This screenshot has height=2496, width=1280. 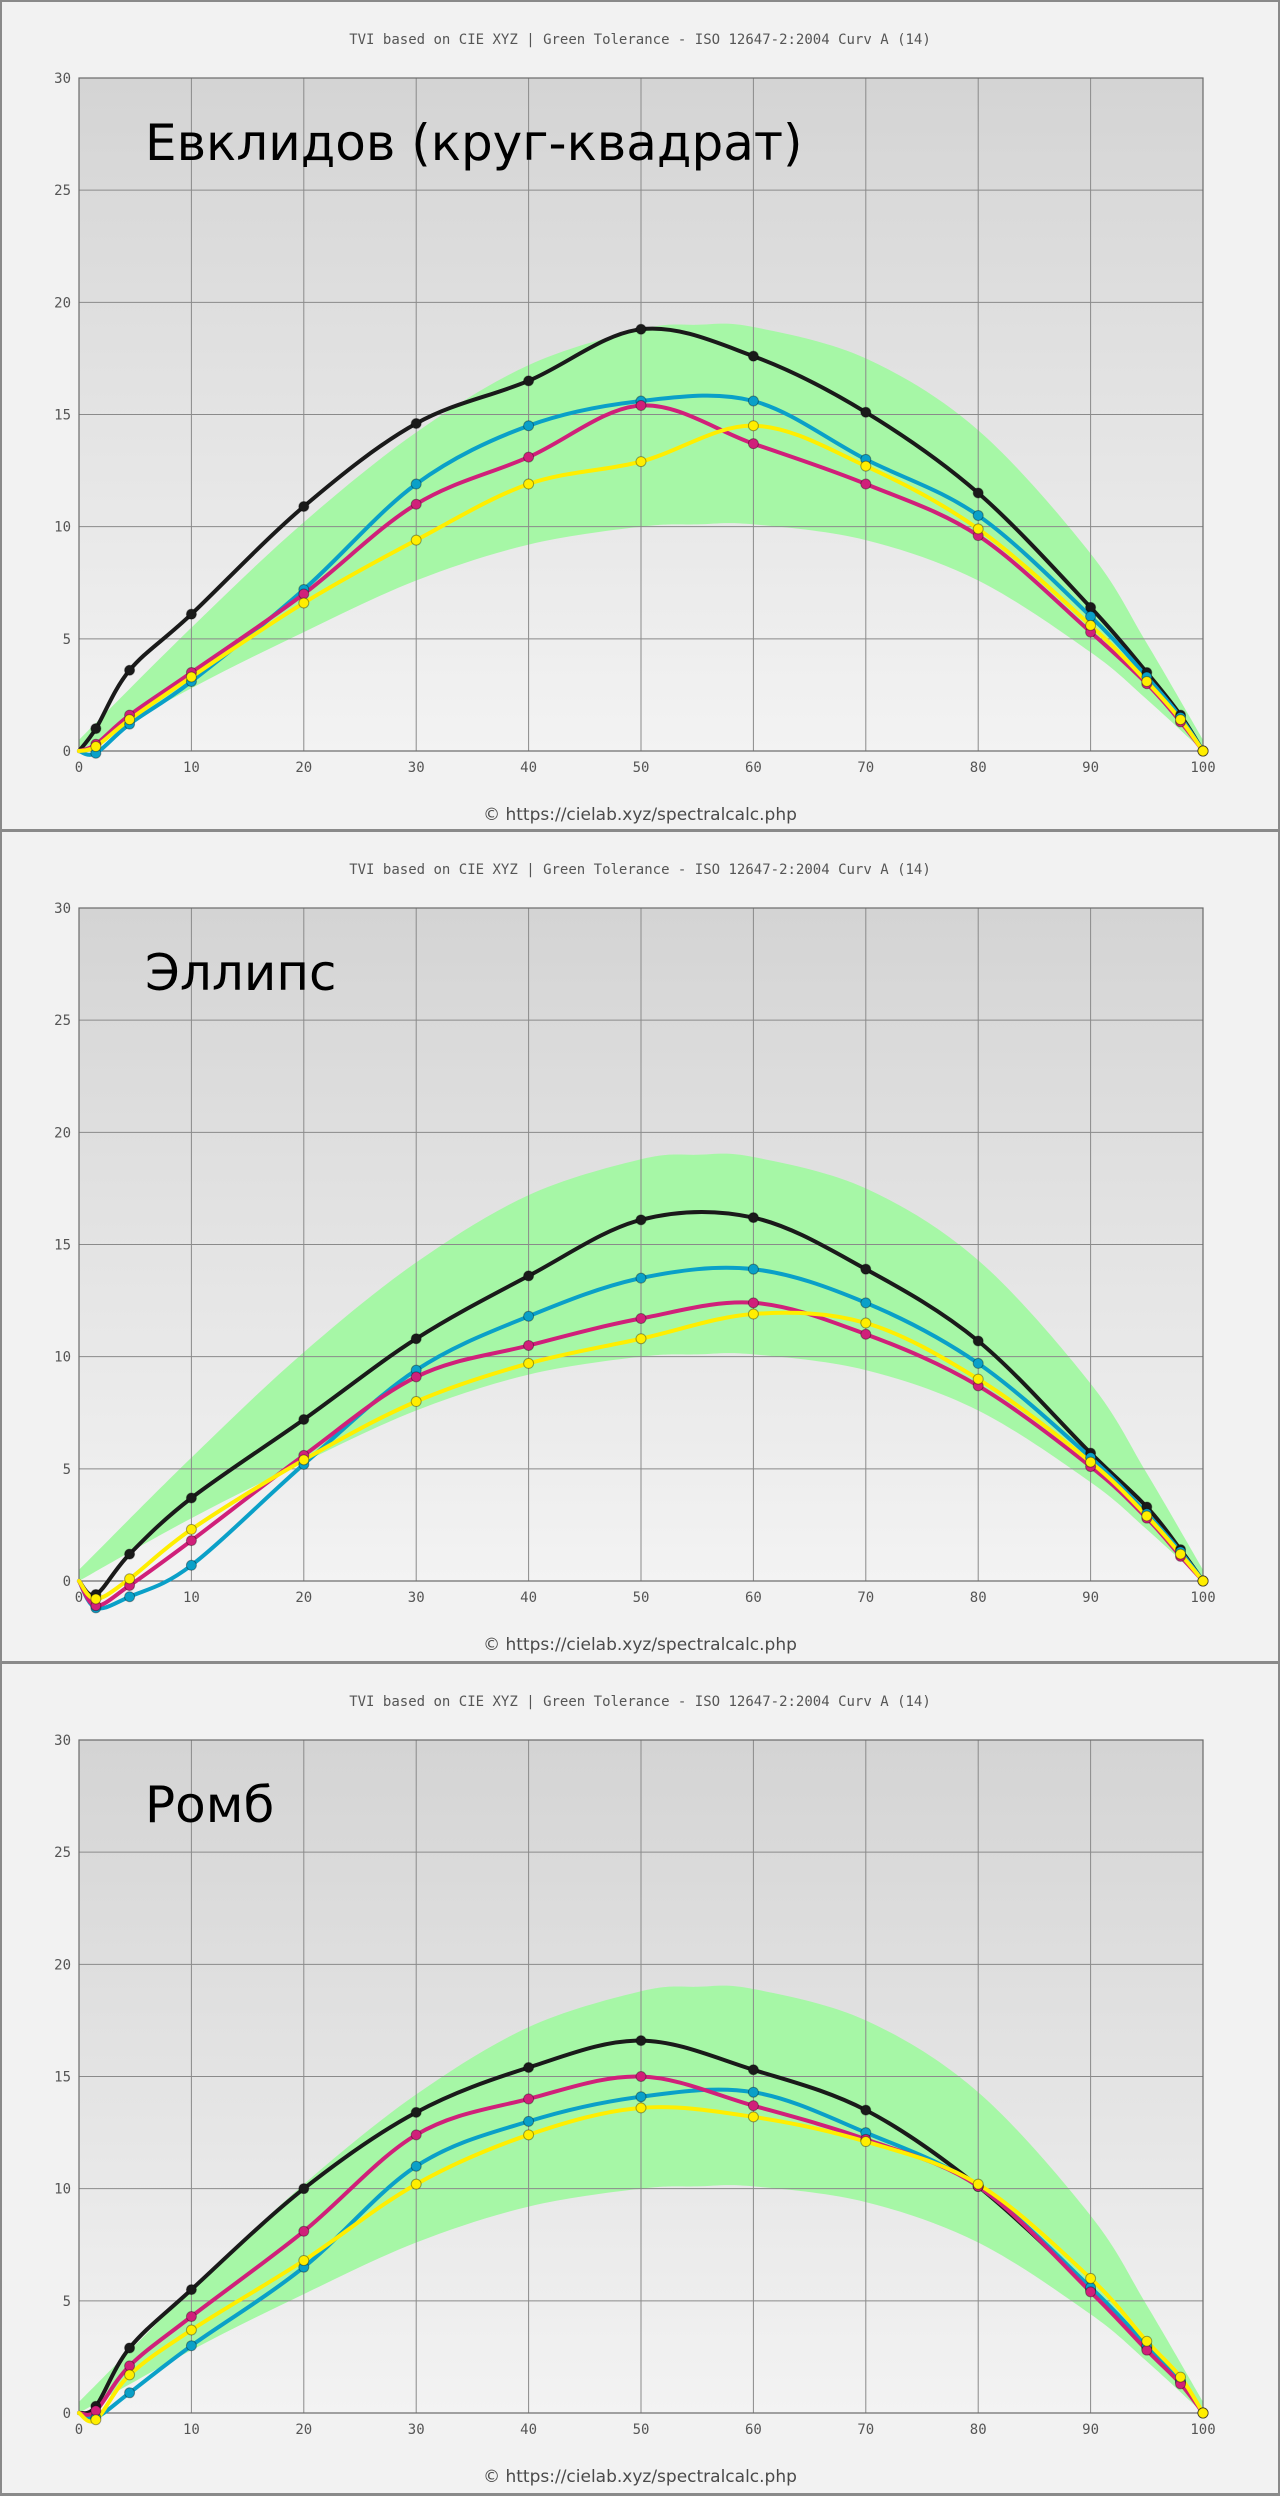 I want to click on x-tick-label: 50, so click(x=641, y=768).